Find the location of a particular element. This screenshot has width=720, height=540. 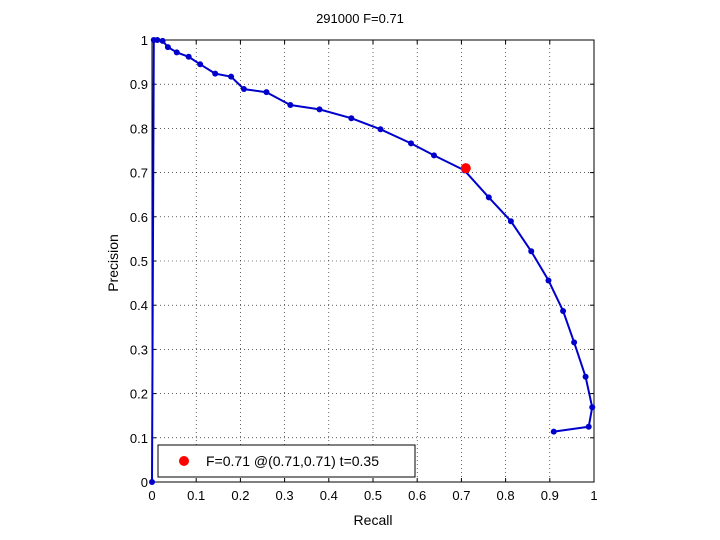

x-tick-label: 0.7 is located at coordinates (461, 495).